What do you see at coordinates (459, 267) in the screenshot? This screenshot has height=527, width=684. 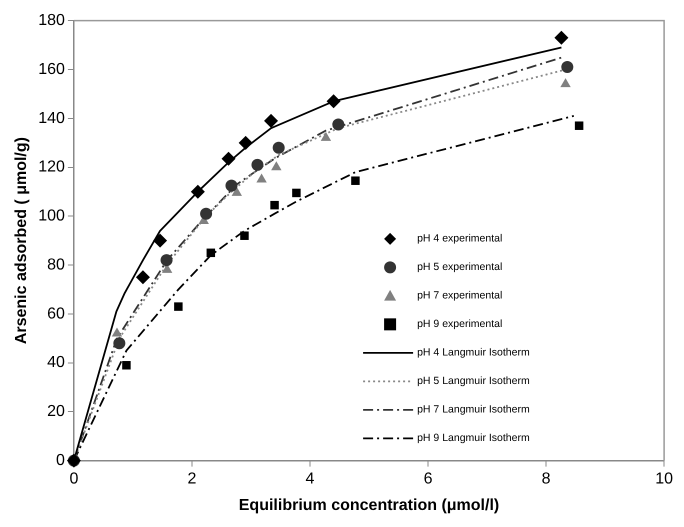 I see `legend-label: pH 5 experimental` at bounding box center [459, 267].